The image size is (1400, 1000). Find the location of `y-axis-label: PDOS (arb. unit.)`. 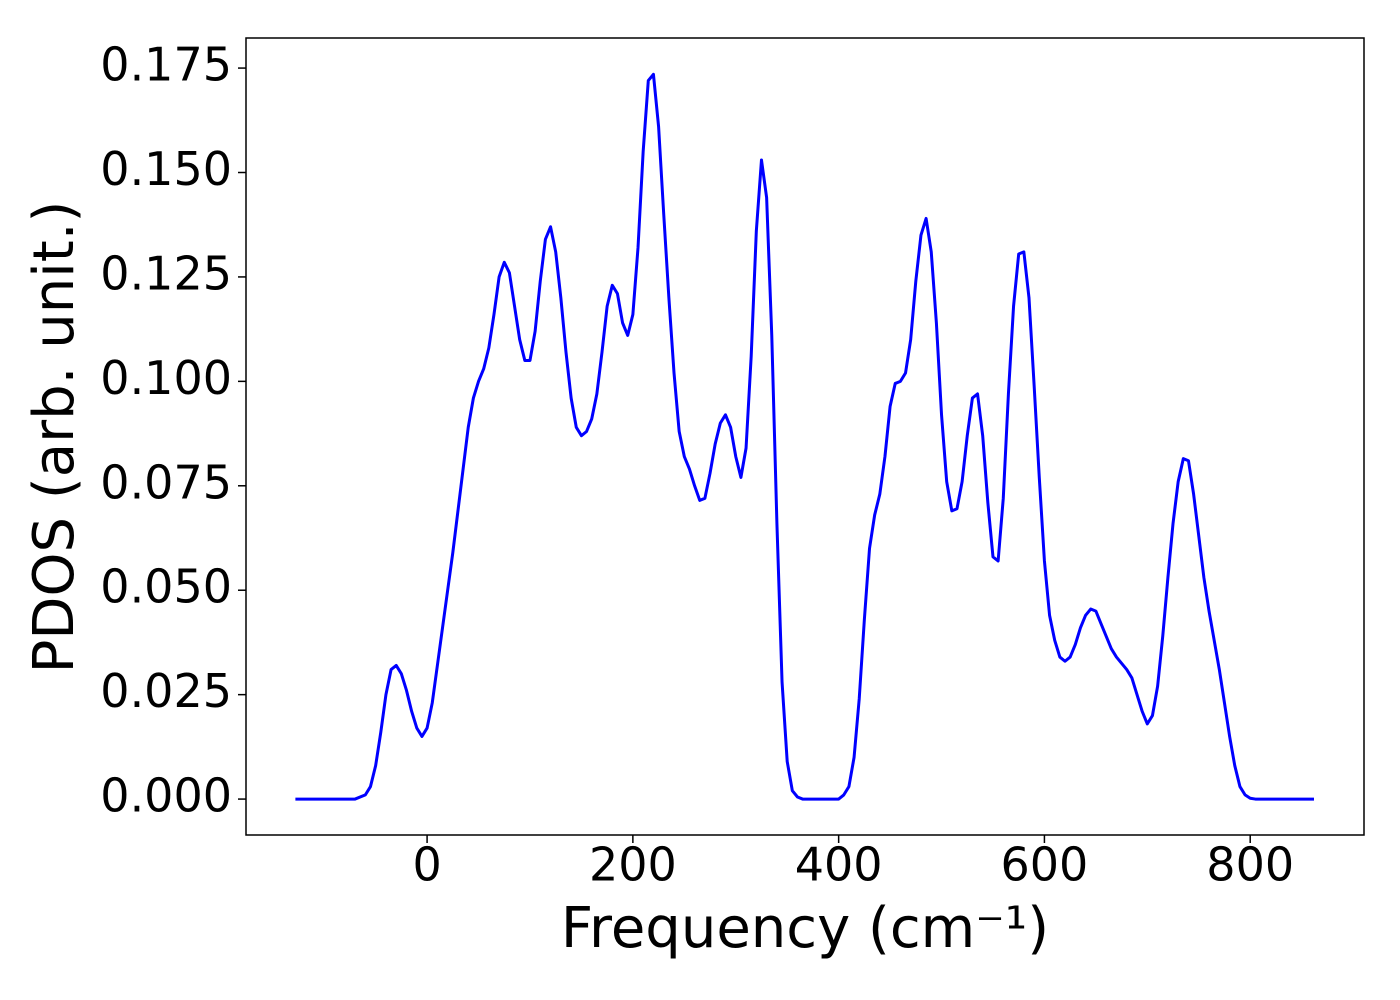

y-axis-label: PDOS (arb. unit.) is located at coordinates (54, 437).